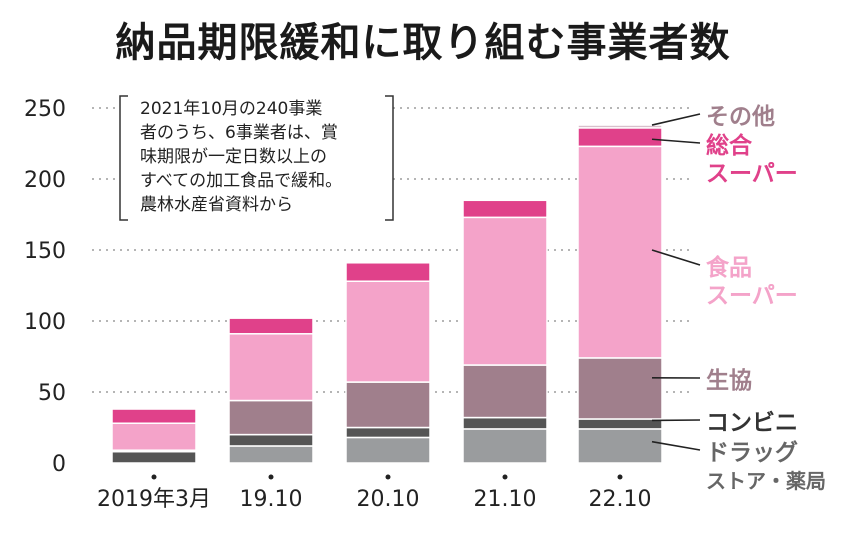 The image size is (846, 538). Describe the element at coordinates (620, 499) in the screenshot. I see `x-tick-label: 22.10` at that location.